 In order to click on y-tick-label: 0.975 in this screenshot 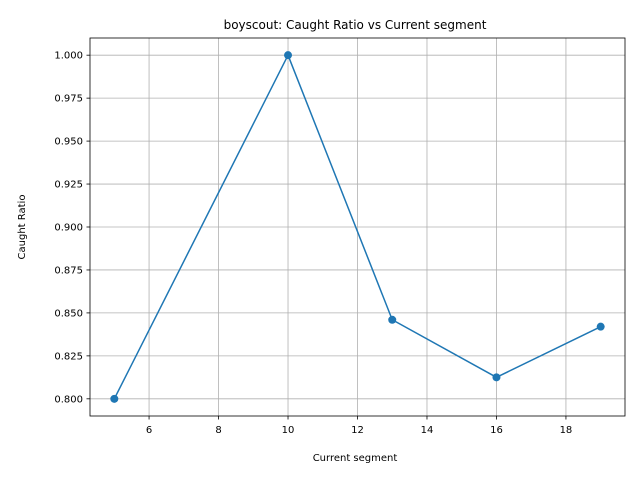, I will do `click(68, 99)`.